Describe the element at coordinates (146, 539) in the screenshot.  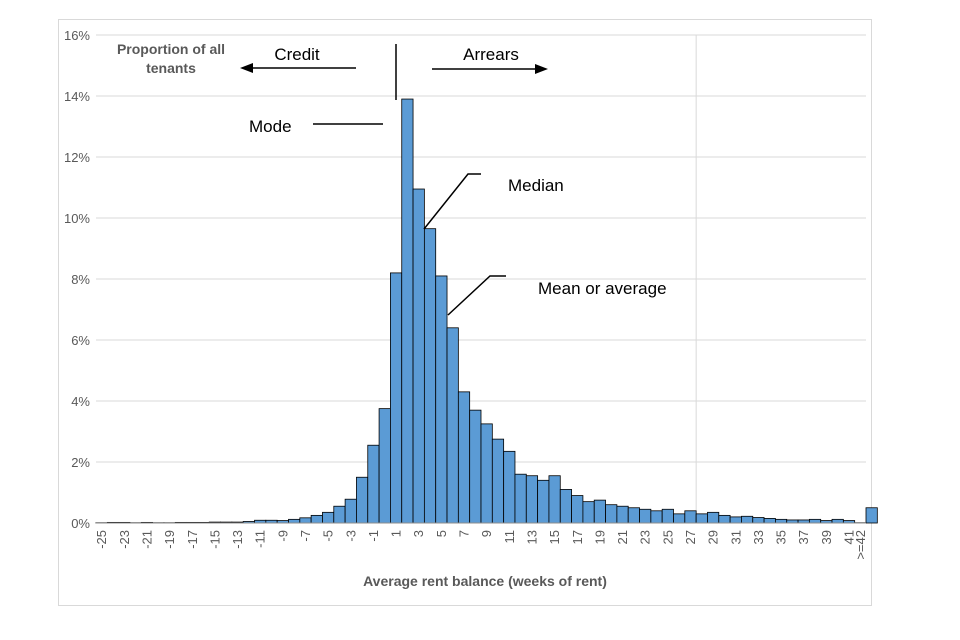
I see `x-tick-label: -21` at that location.